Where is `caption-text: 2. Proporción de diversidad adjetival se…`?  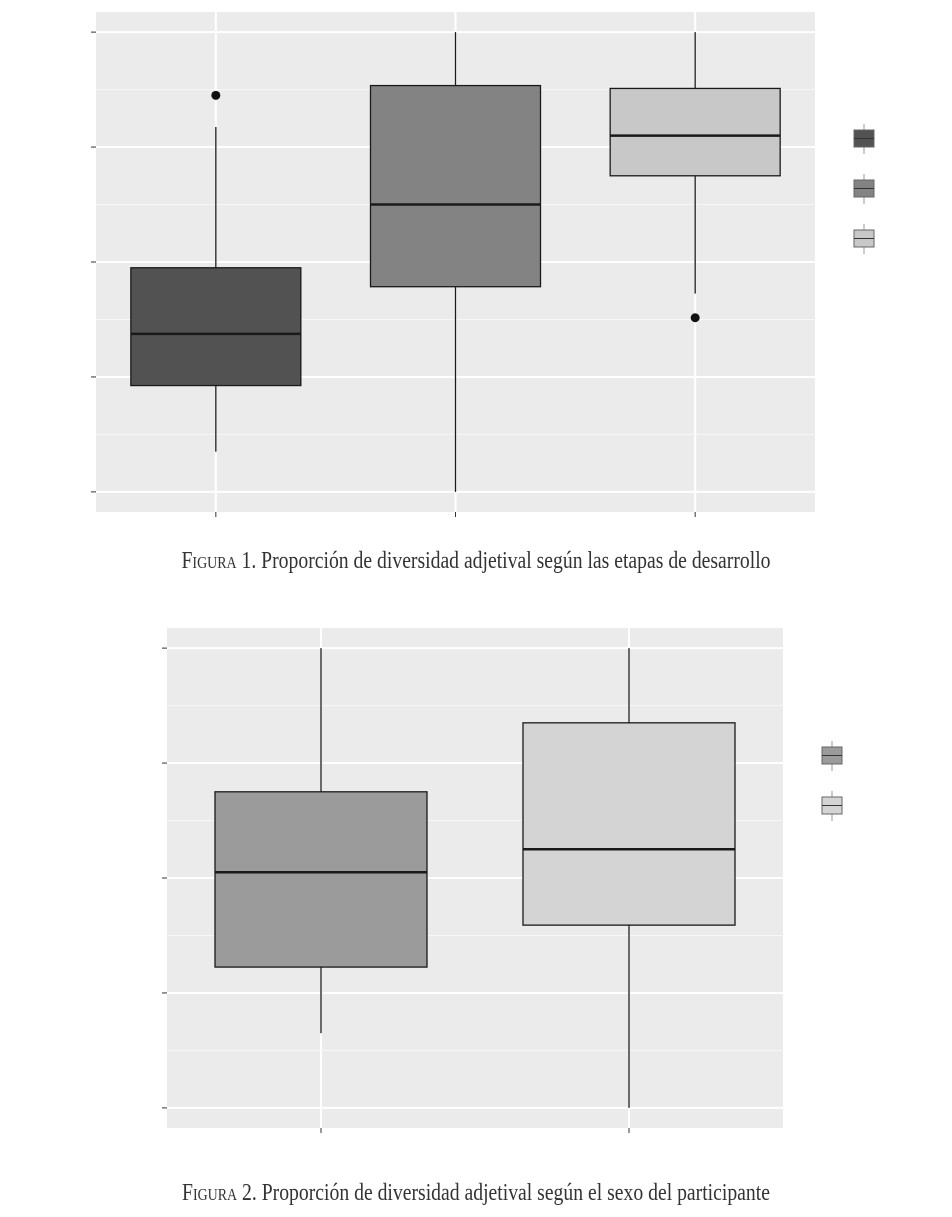 caption-text: 2. Proporción de diversidad adjetival se… is located at coordinates (503, 1193).